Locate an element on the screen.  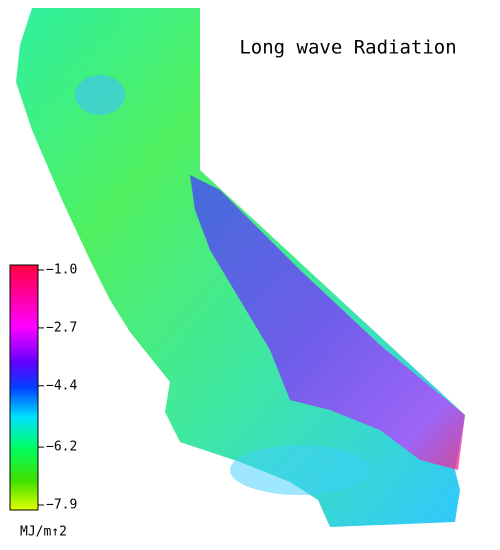
colorbar-tick-label: −6.2 is located at coordinates (61, 447).